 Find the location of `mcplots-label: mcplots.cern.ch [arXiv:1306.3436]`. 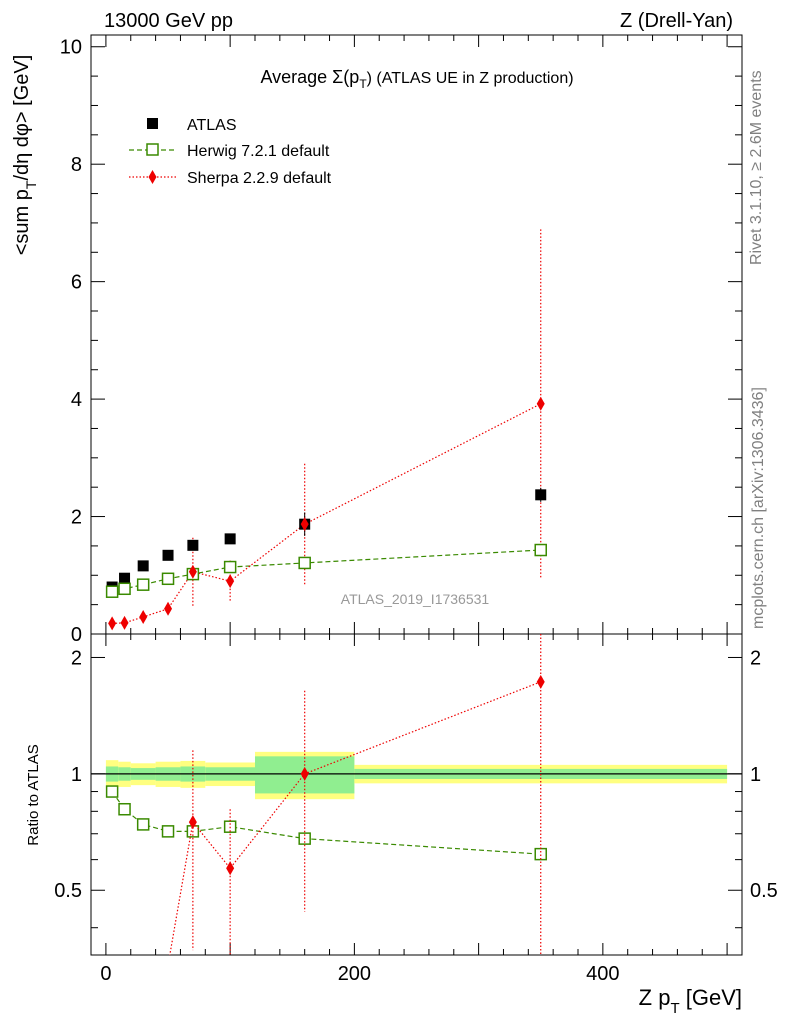

mcplots-label: mcplots.cern.ch [arXiv:1306.3436] is located at coordinates (758, 508).